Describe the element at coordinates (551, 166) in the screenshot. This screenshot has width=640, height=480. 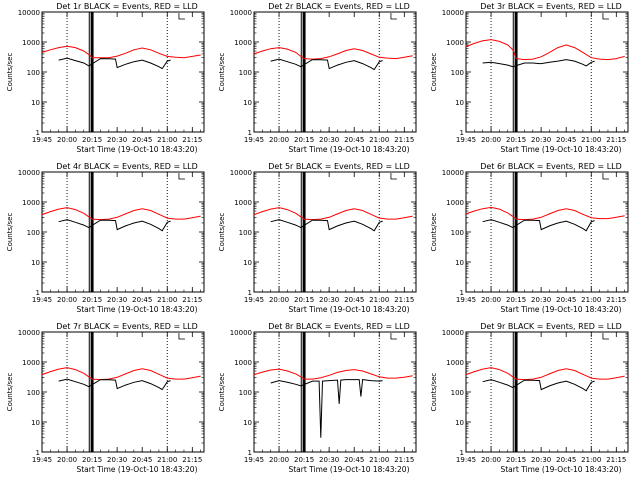
I see `panel-title: Det 6r BLACK = Events, RED = LLD` at that location.